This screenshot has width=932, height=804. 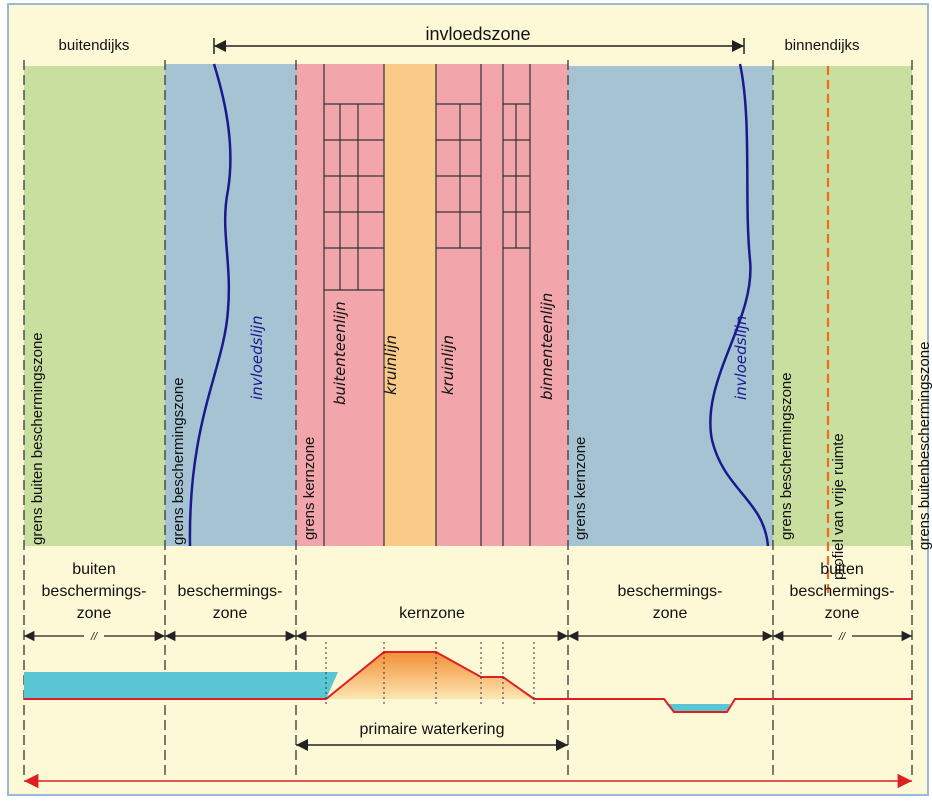 What do you see at coordinates (94, 613) in the screenshot?
I see `zone-outer-protection-left-l3: zone` at bounding box center [94, 613].